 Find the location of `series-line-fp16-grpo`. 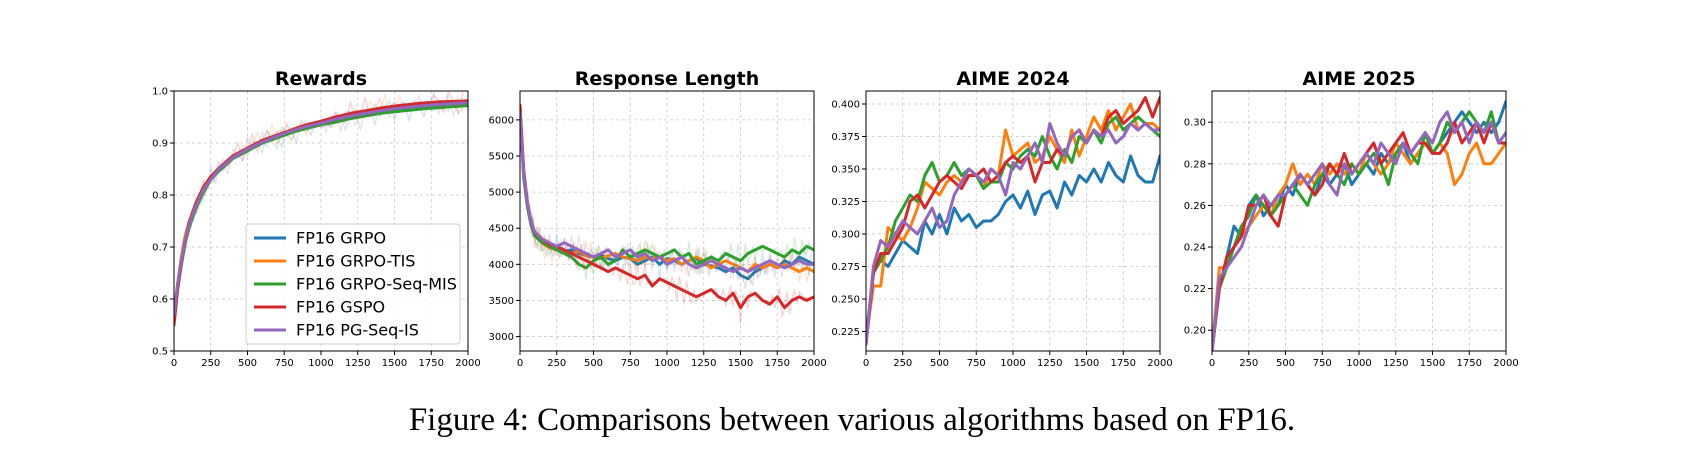

series-line-fp16-grpo is located at coordinates (1013, 250).